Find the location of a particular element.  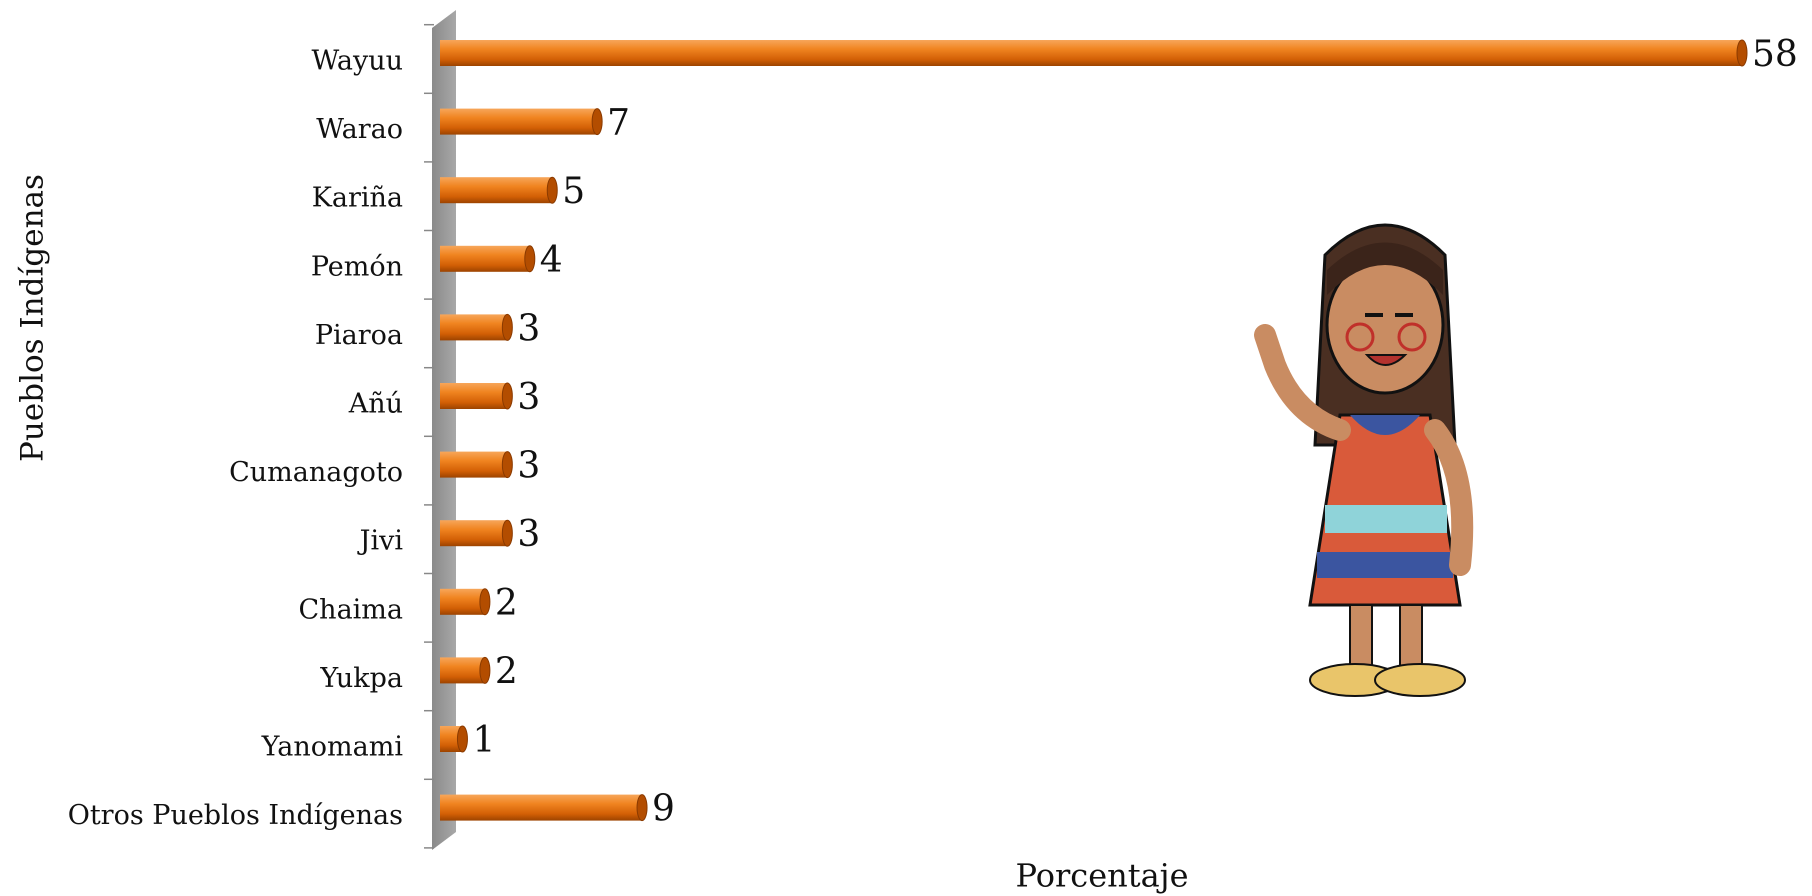

category-label: Piaroa is located at coordinates (359, 335).